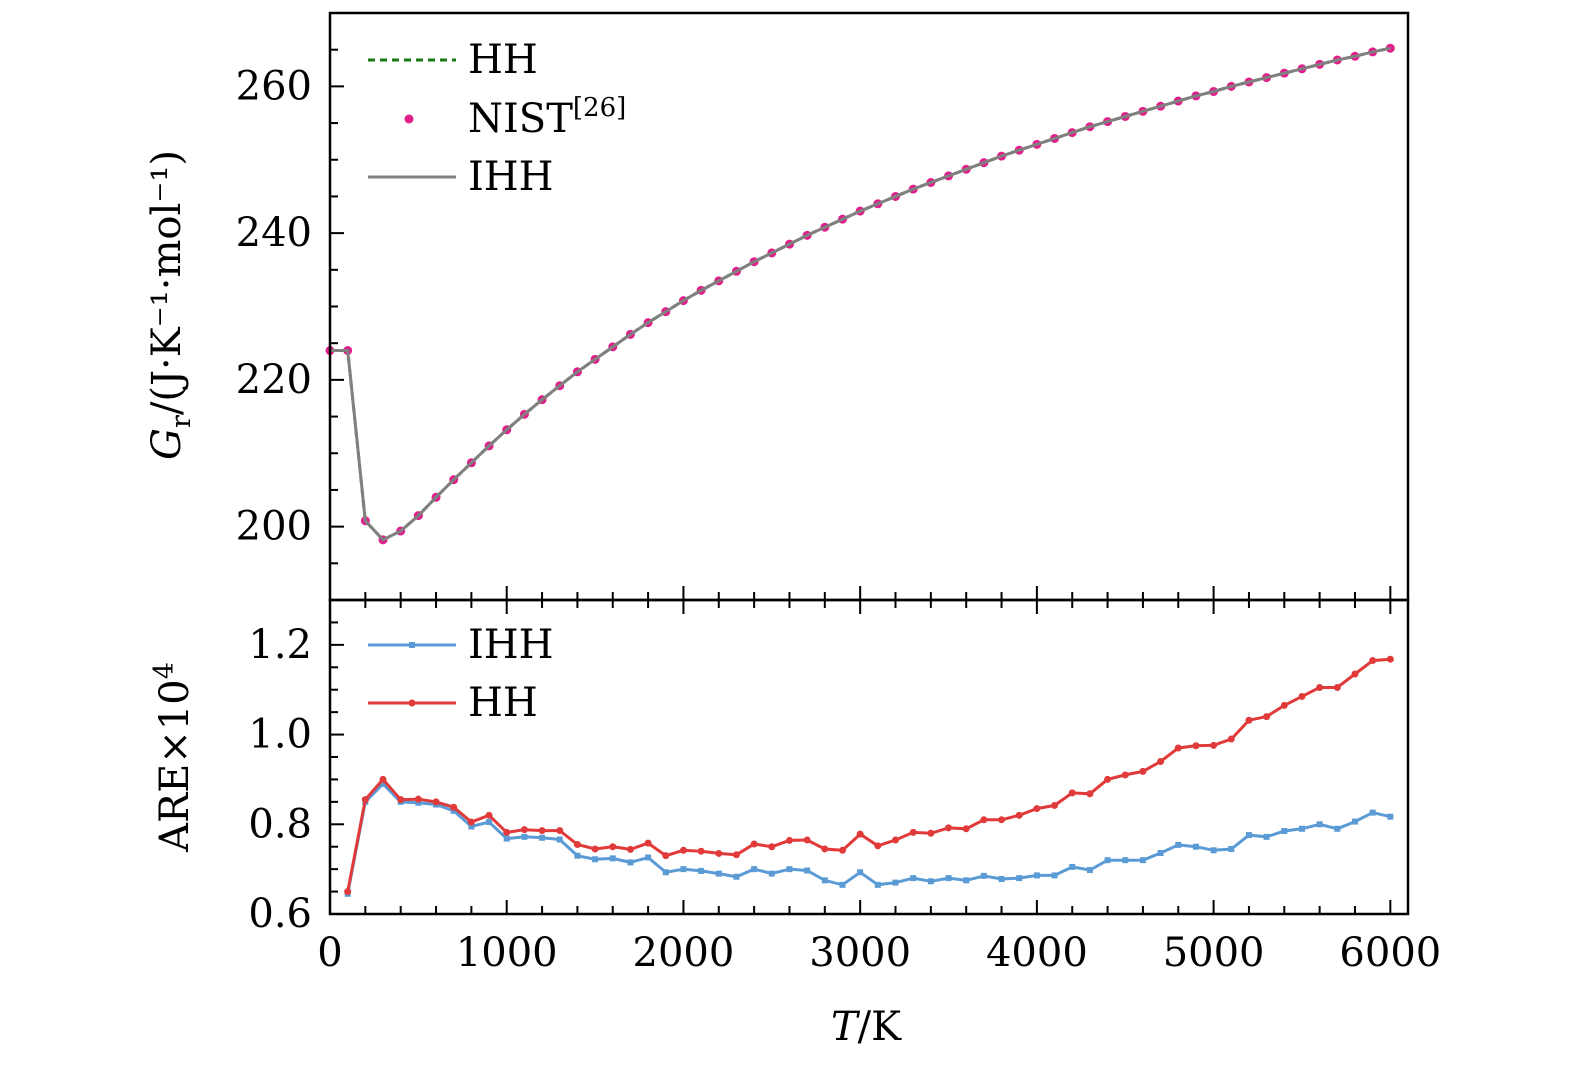 The height and width of the screenshot is (1073, 1575). What do you see at coordinates (860, 953) in the screenshot?
I see `x-tick-label: 3000` at bounding box center [860, 953].